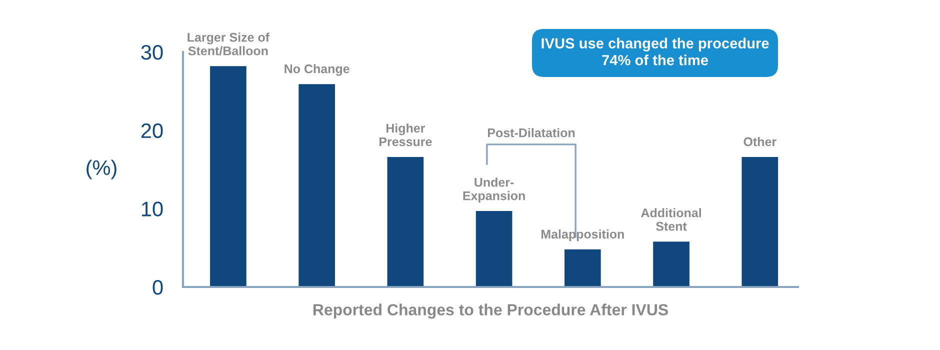 Image resolution: width=940 pixels, height=350 pixels. Describe the element at coordinates (490, 311) in the screenshot. I see `x-axis-title: Reported Changes to the Procedure After IVUS` at that location.